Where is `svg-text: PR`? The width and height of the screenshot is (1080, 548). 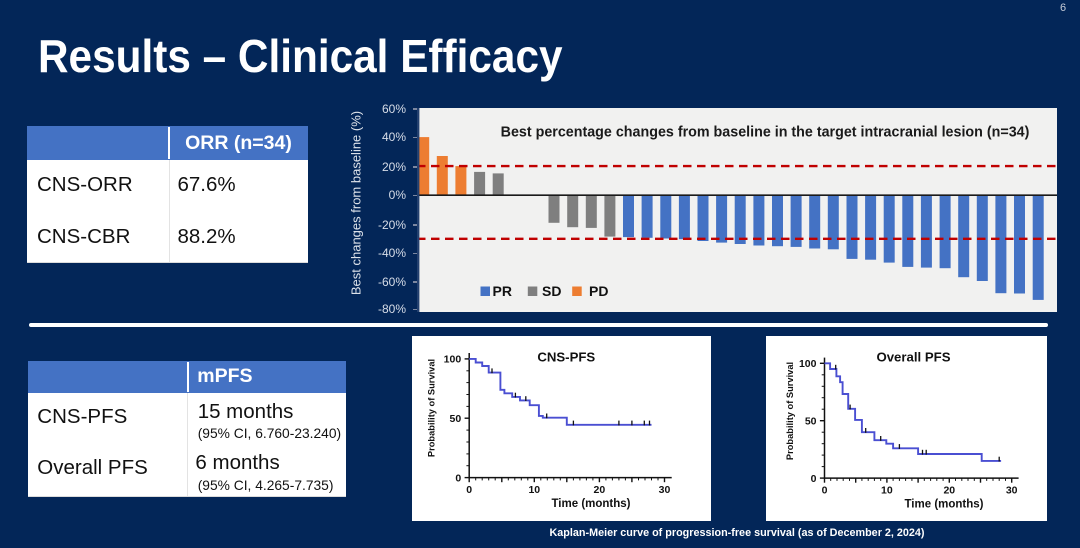 svg-text: PR is located at coordinates (502, 291).